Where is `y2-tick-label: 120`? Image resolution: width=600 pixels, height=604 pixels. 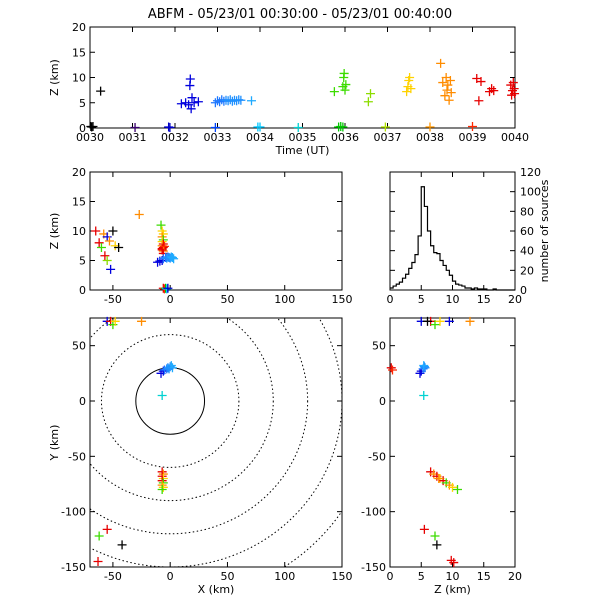
y2-tick-label: 120 is located at coordinates (530, 172).